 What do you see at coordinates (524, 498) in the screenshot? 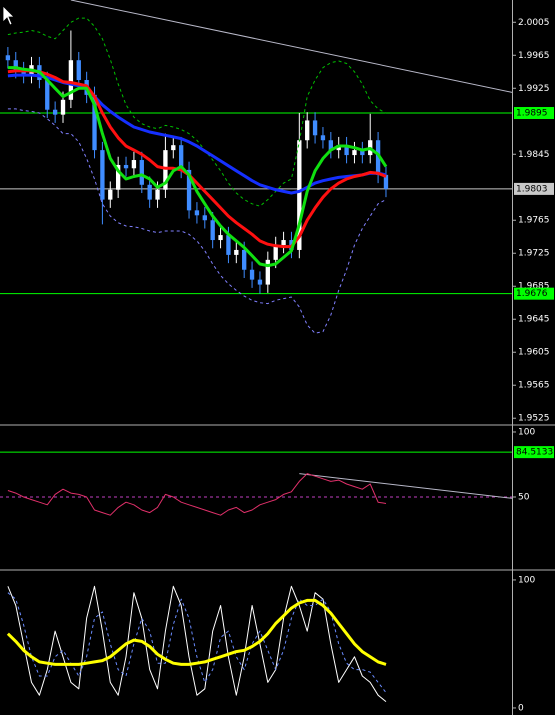
I see `y-tick-label: 50` at bounding box center [524, 498].